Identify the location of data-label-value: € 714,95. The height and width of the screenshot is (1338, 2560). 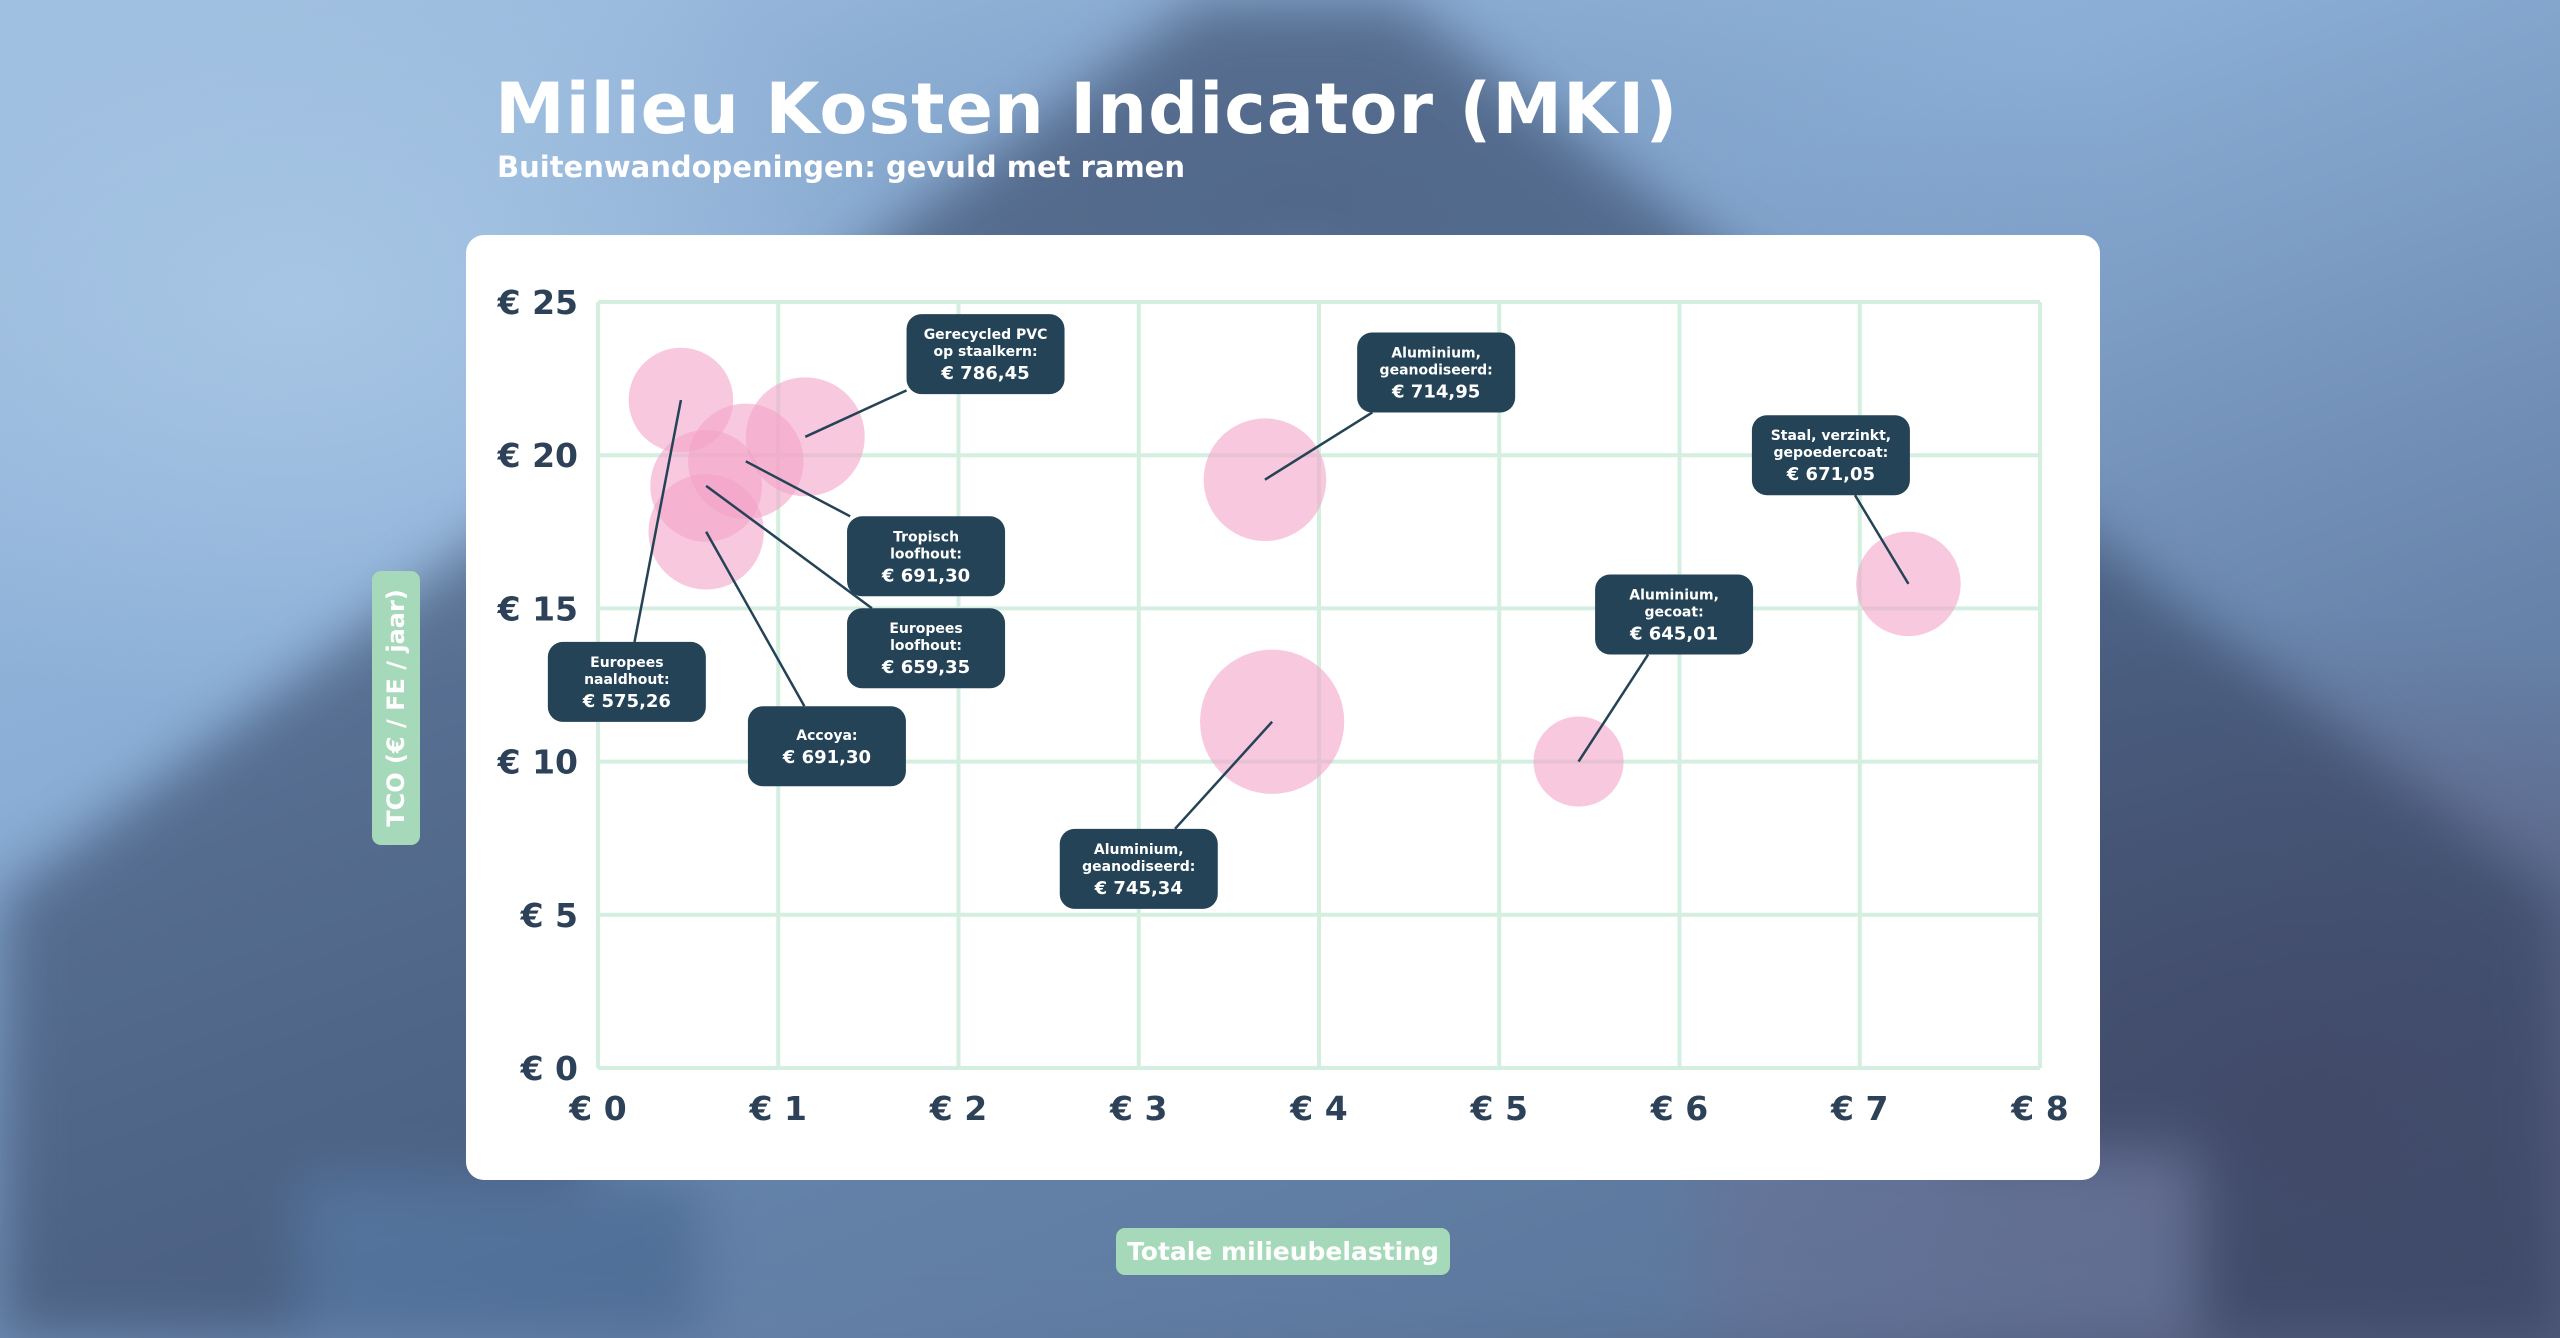
(1435, 391).